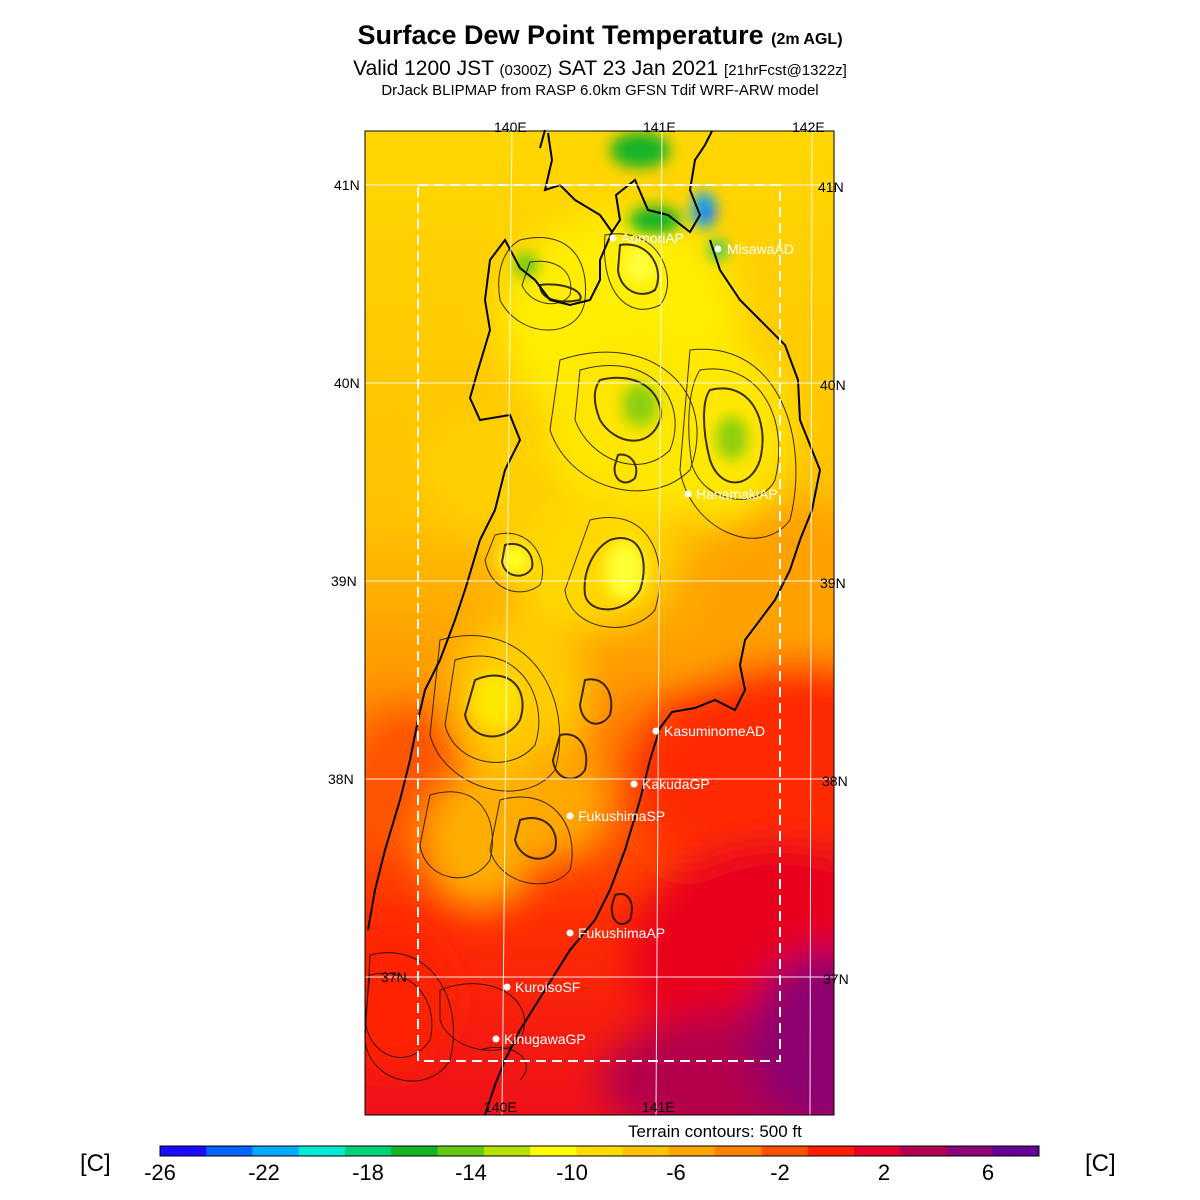  Describe the element at coordinates (545, 1039) in the screenshot. I see `station-label: KinugawaGP` at that location.